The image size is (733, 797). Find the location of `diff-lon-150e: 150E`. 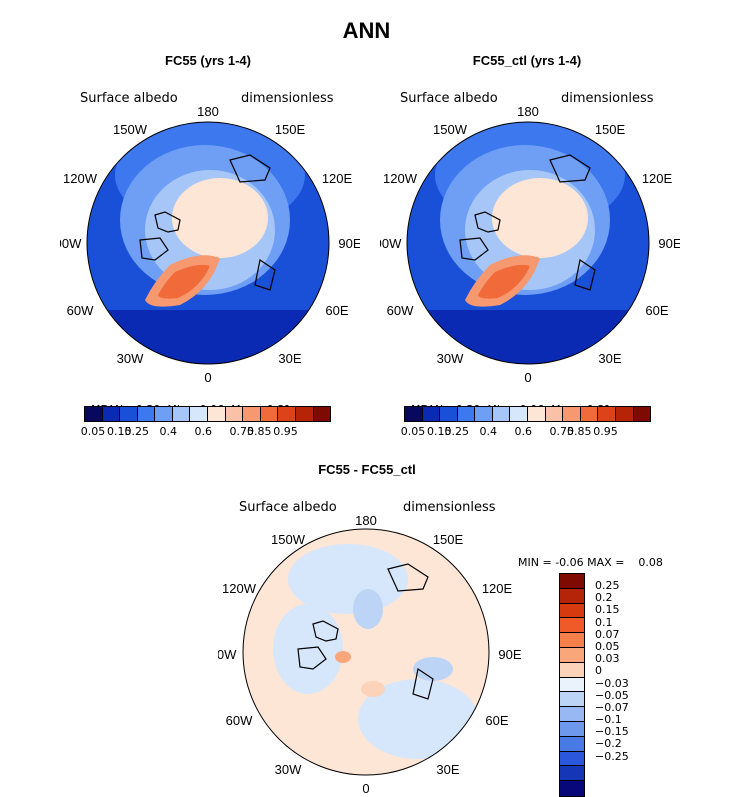

diff-lon-150e: 150E is located at coordinates (448, 539).